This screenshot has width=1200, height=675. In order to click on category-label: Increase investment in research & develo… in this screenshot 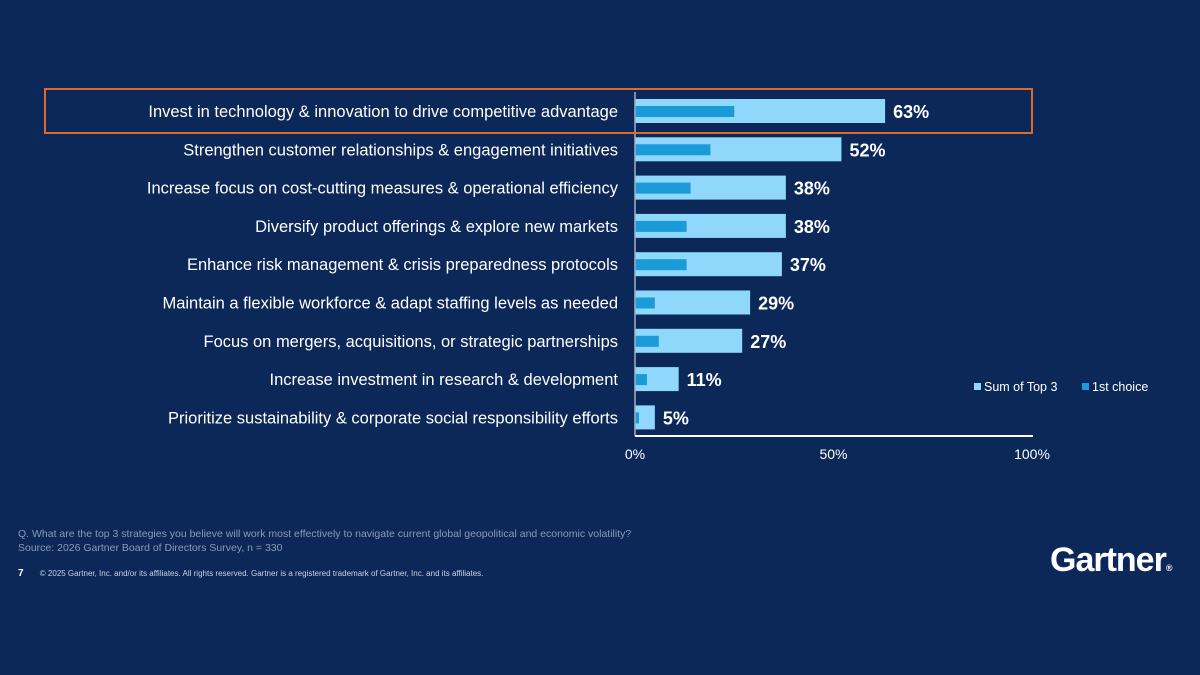, I will do `click(443, 380)`.